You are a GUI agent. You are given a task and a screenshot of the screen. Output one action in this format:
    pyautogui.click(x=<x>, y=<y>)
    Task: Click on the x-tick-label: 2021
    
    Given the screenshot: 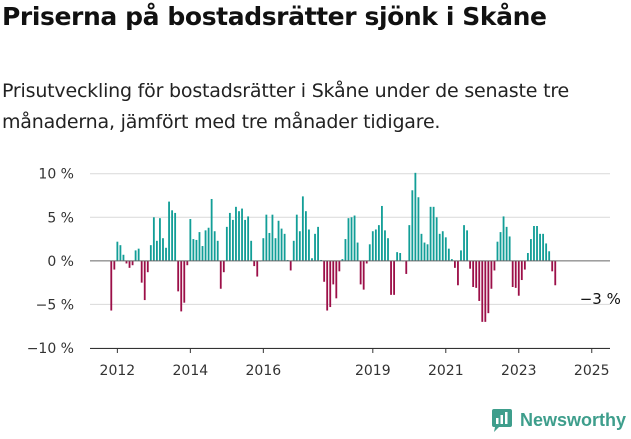 What is the action you would take?
    pyautogui.click(x=446, y=371)
    